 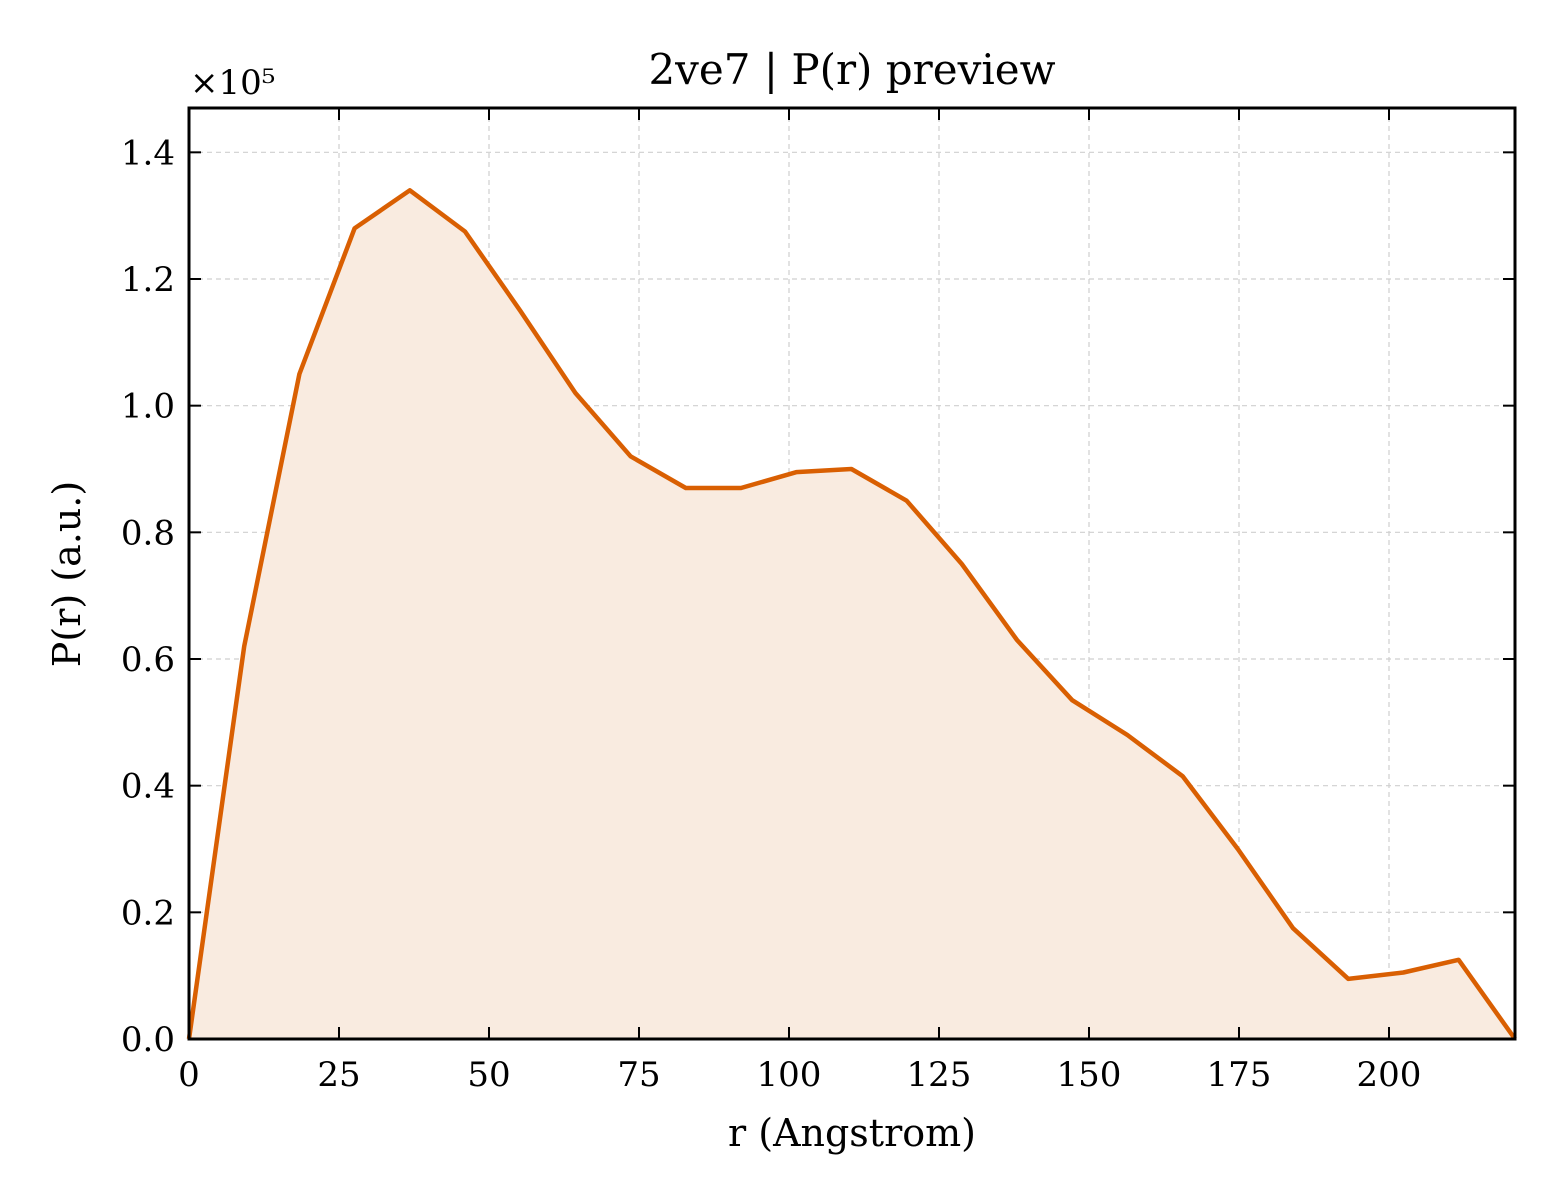 I want to click on y-tick-label-6: 1.2, so click(x=148, y=280).